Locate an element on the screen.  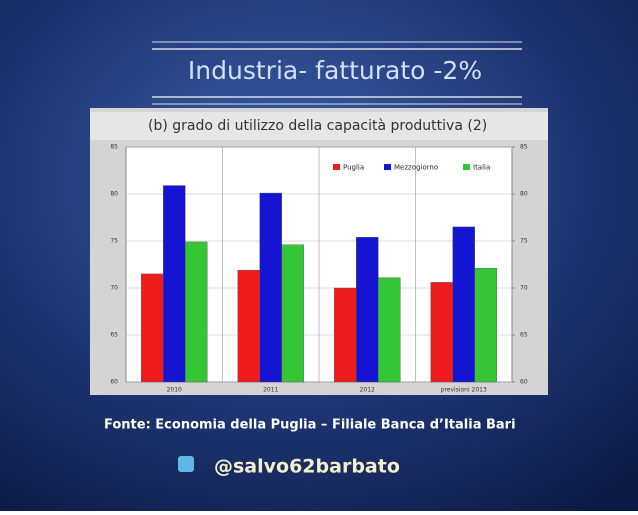
x-tick-label: 2010 is located at coordinates (174, 390).